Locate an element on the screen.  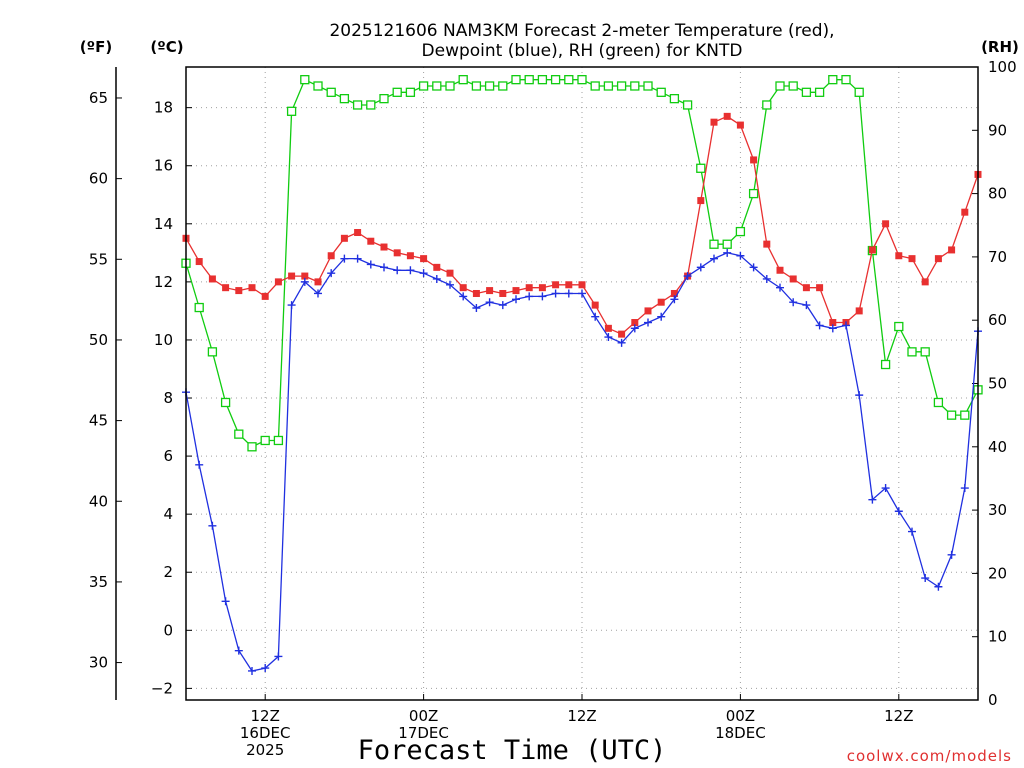
celsius-tick-label: −2 is located at coordinates (162, 688).